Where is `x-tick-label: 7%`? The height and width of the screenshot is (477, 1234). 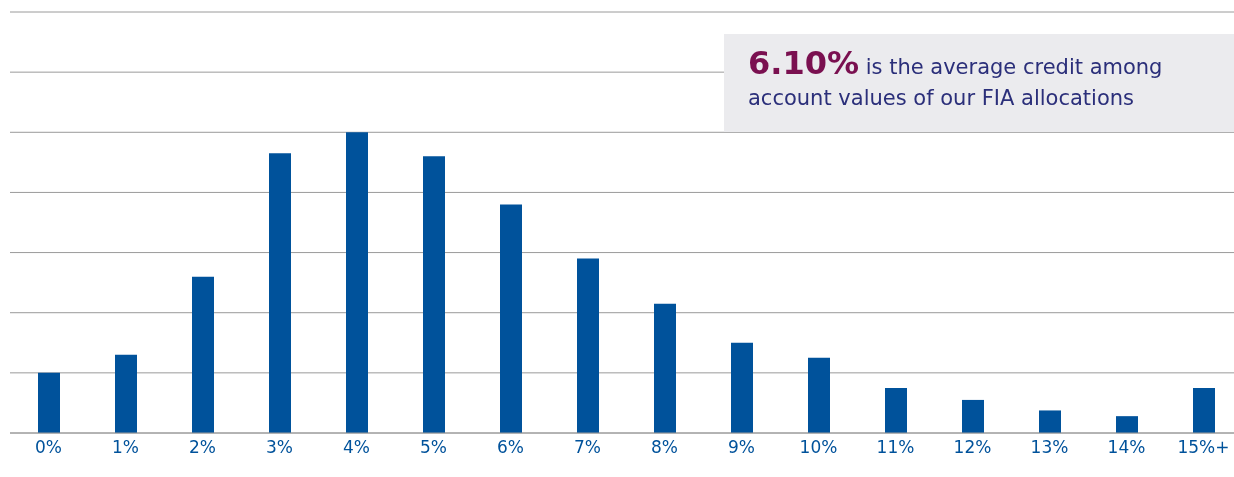 x-tick-label: 7% is located at coordinates (587, 447).